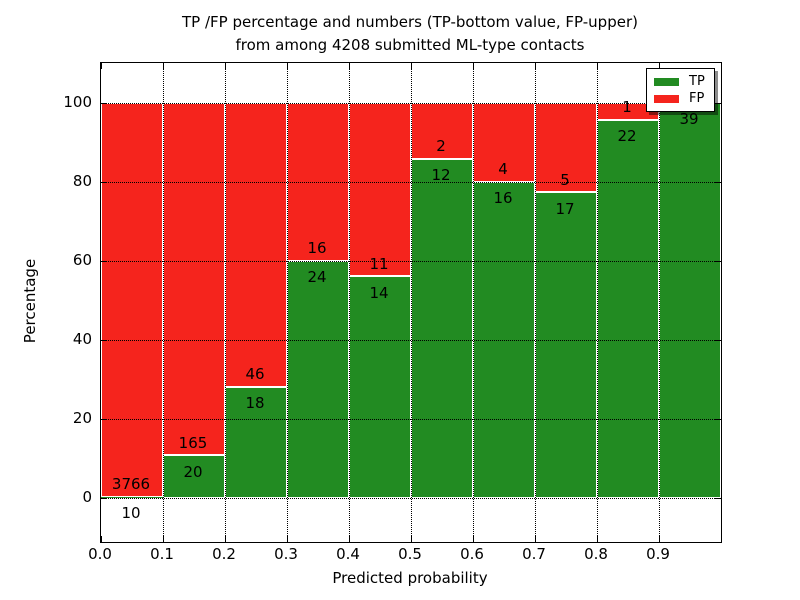 The height and width of the screenshot is (600, 800). What do you see at coordinates (162, 554) in the screenshot?
I see `x-tick-label: 0.1` at bounding box center [162, 554].